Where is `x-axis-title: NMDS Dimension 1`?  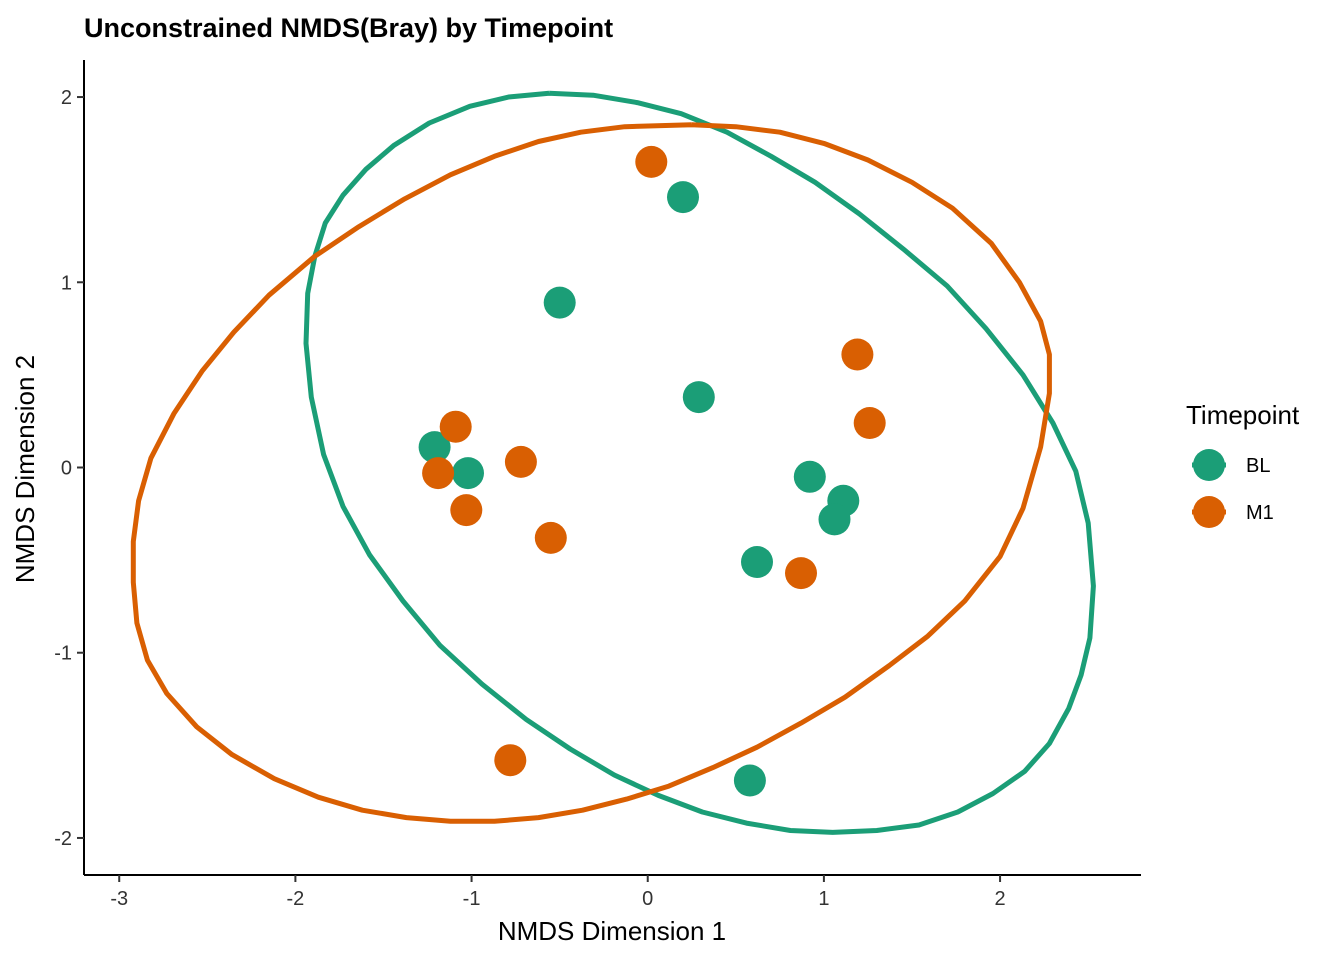
x-axis-title: NMDS Dimension 1 is located at coordinates (612, 931).